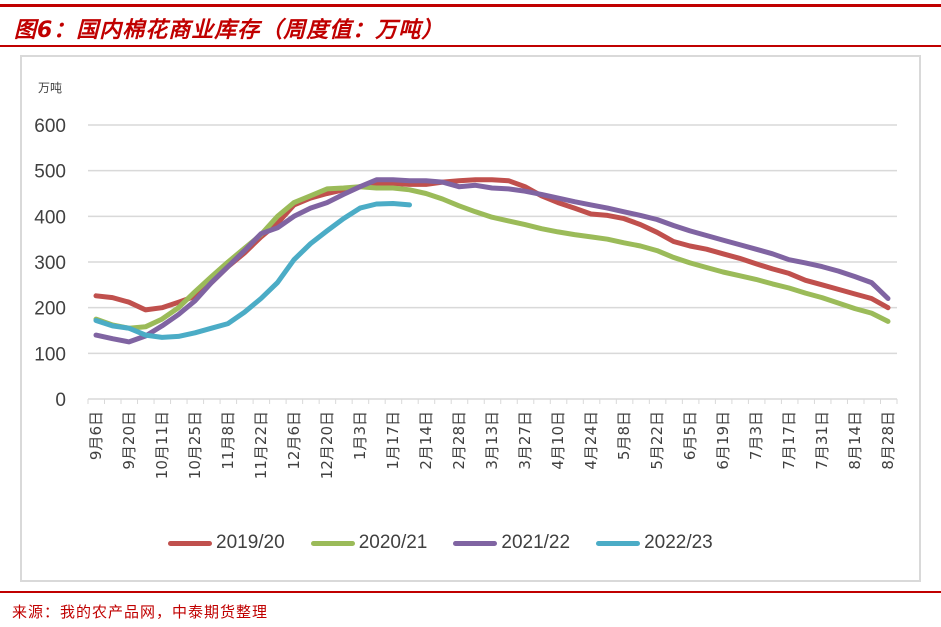 This screenshot has height=627, width=941. What do you see at coordinates (50, 88) in the screenshot?
I see `y-axis-unit-label: 万吨` at bounding box center [50, 88].